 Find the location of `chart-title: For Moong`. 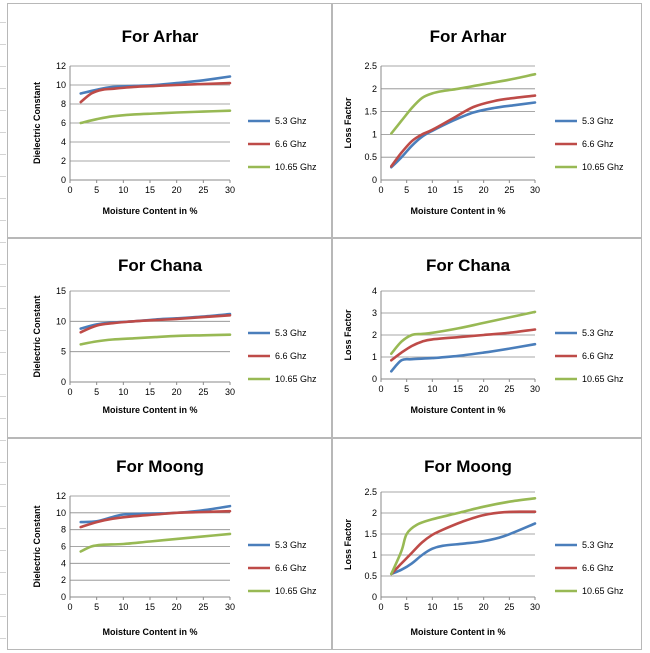

chart-title: For Moong is located at coordinates (468, 466).